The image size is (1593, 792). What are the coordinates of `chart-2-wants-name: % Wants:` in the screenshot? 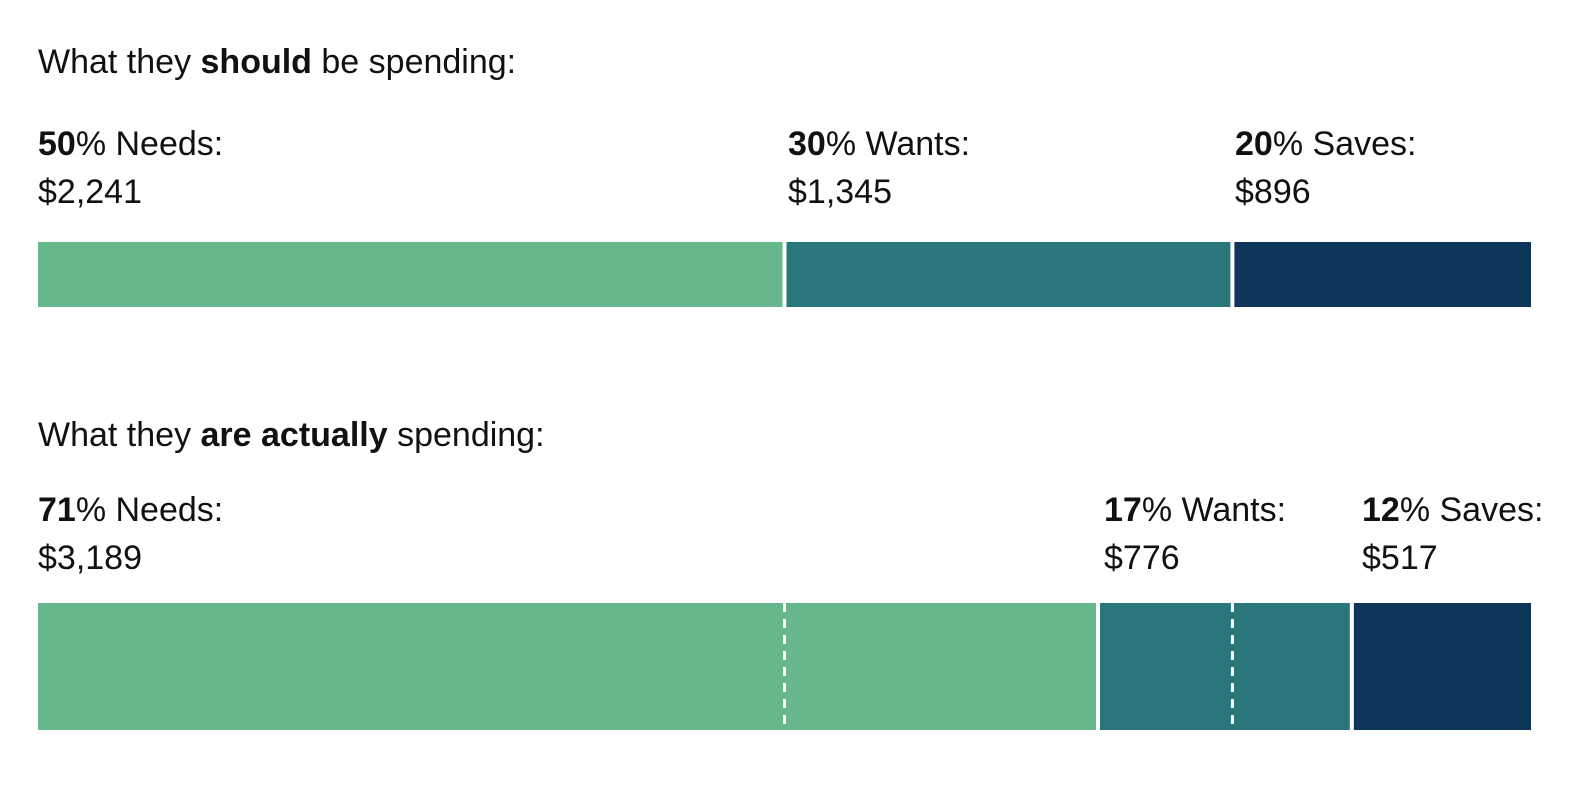 It's located at (1214, 510).